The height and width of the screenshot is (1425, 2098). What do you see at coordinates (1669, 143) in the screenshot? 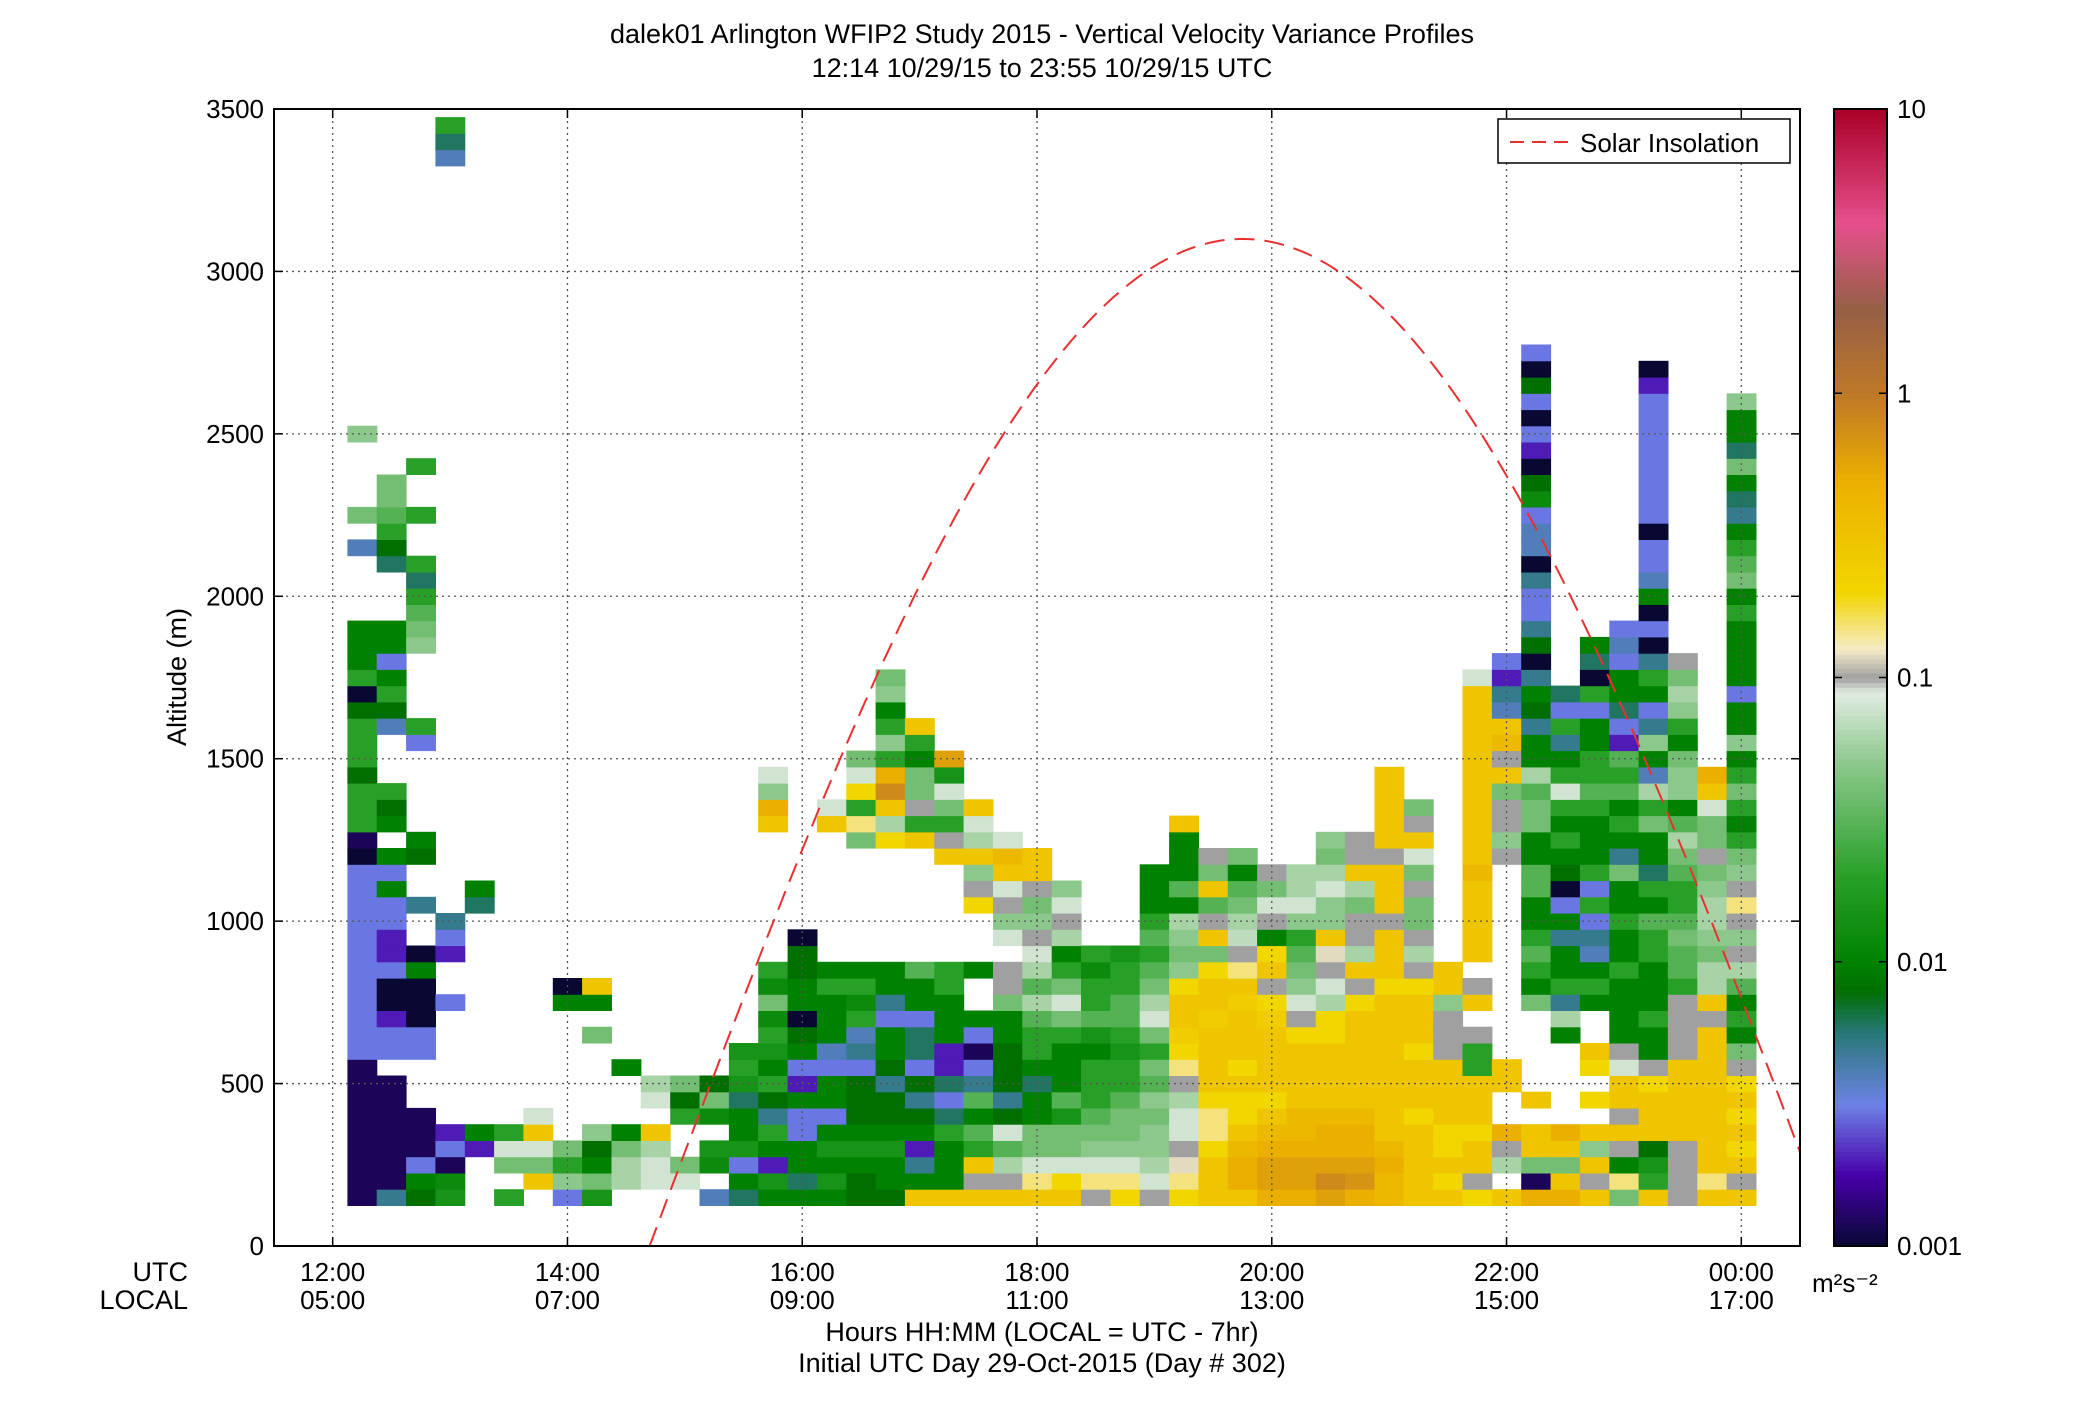
I see `legend-label: Solar Insolation` at bounding box center [1669, 143].